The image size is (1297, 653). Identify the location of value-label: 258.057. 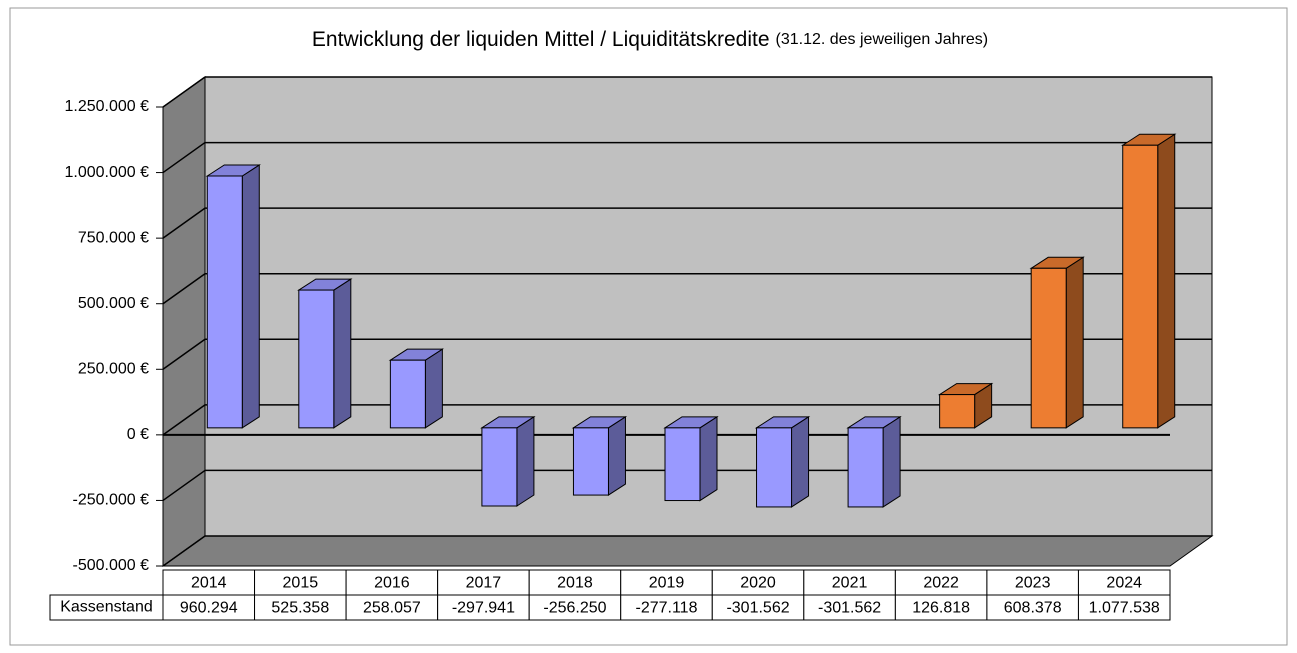
(392, 608).